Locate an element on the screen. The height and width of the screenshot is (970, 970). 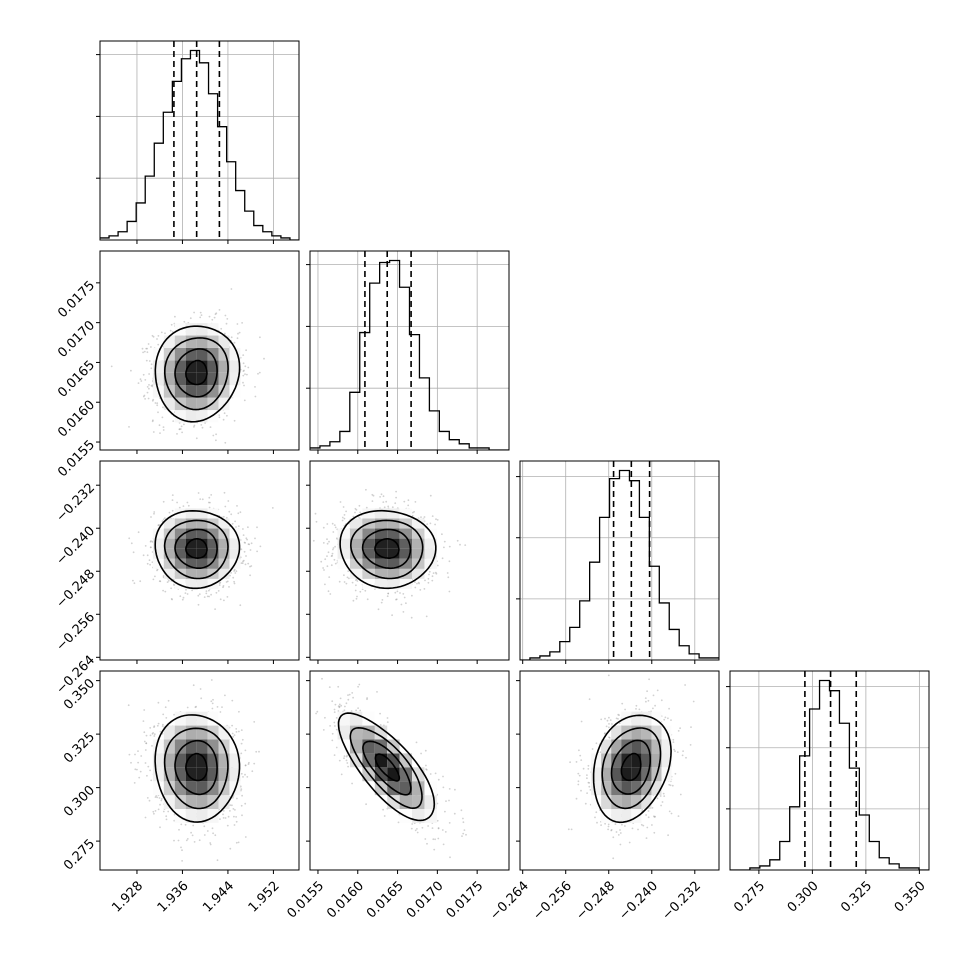
ytick-label-1-3: 0.0170 is located at coordinates (76, 339).